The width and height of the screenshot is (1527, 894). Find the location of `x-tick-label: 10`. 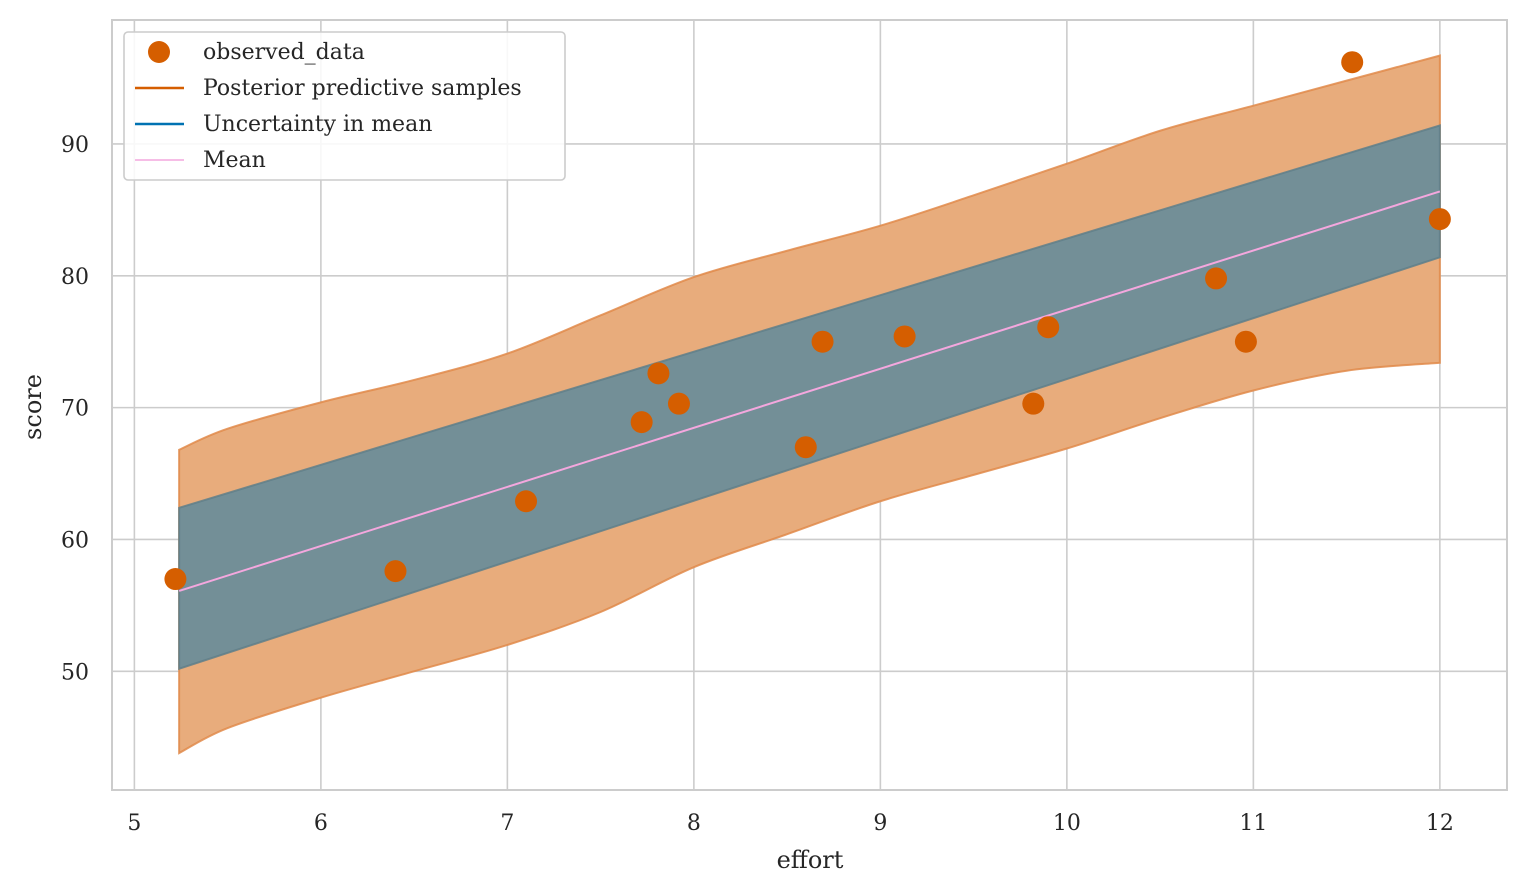

x-tick-label: 10 is located at coordinates (1067, 823).